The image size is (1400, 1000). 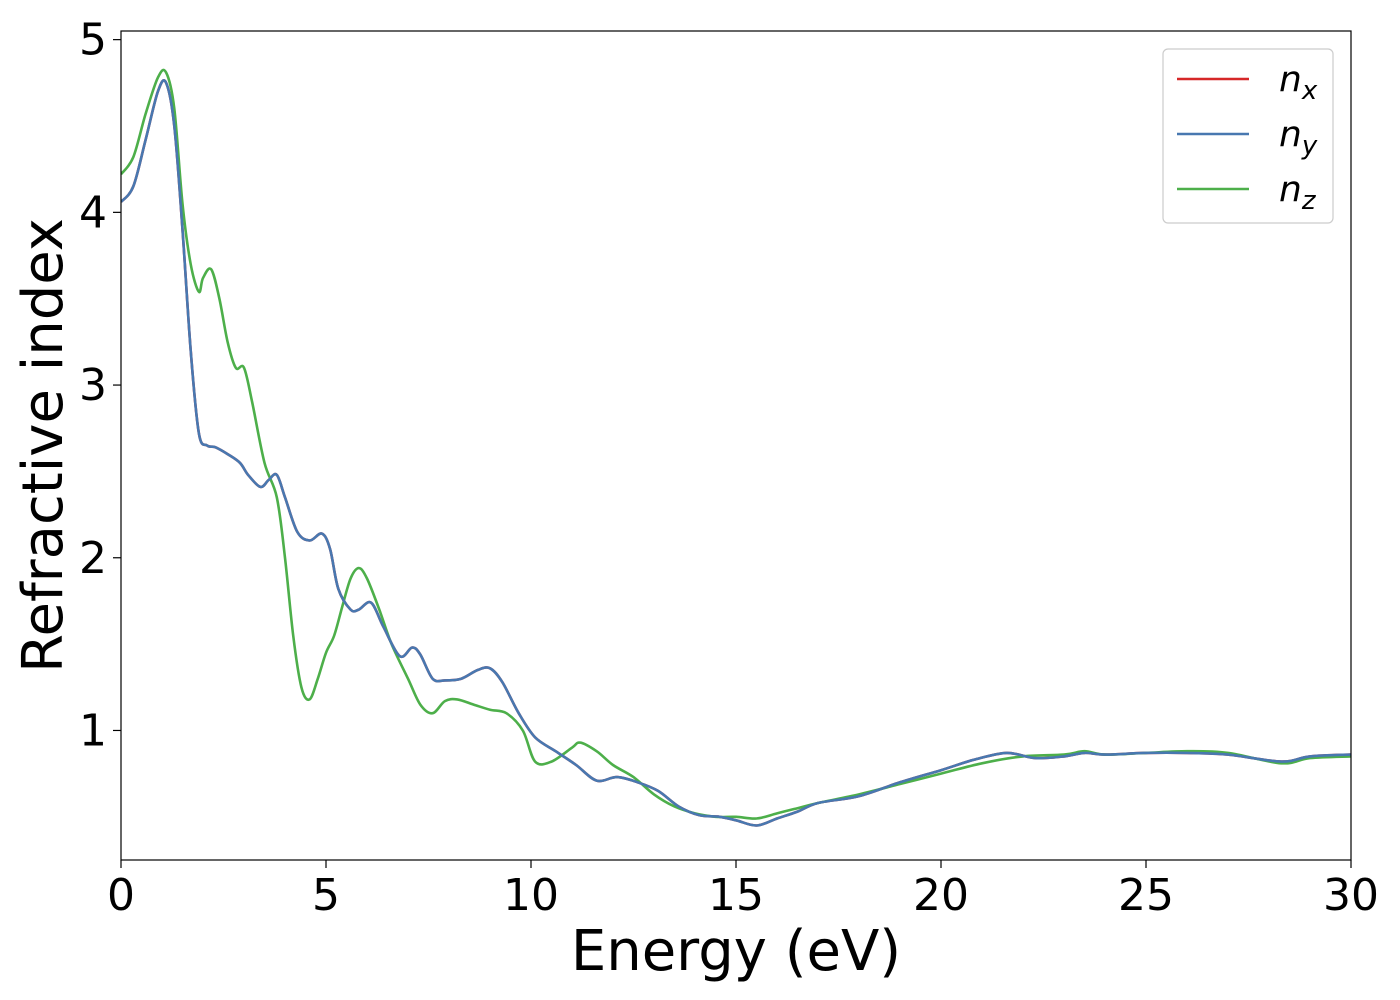 What do you see at coordinates (326, 895) in the screenshot?
I see `x-tick-label: 5` at bounding box center [326, 895].